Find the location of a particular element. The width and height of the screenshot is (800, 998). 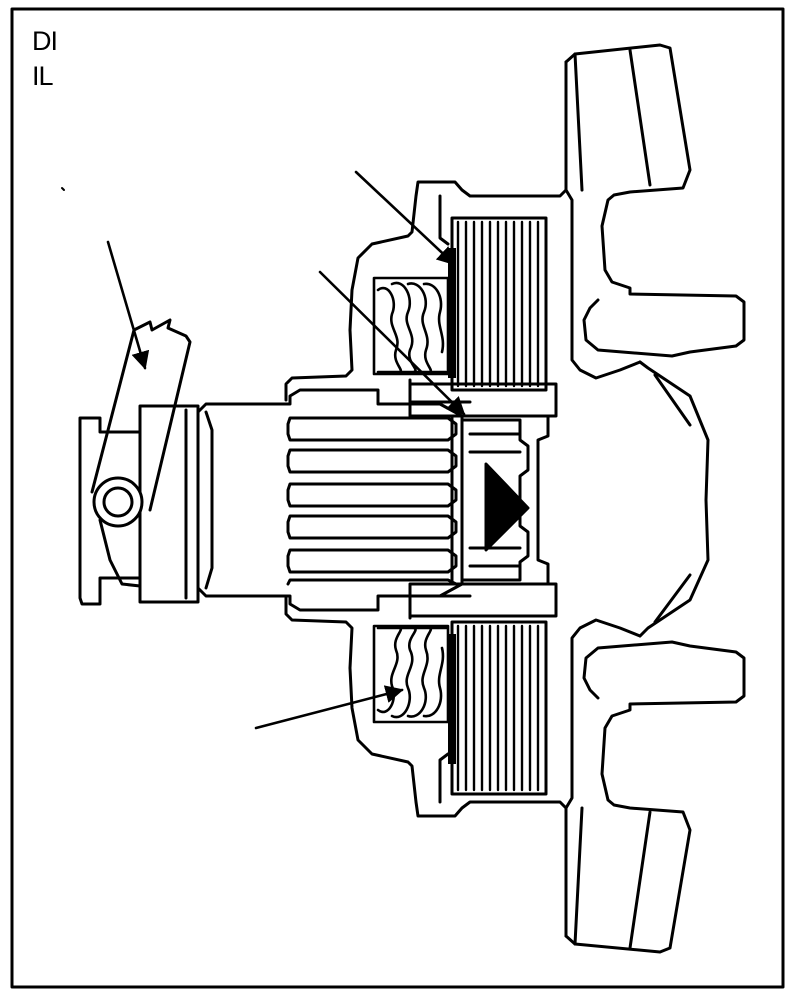

corner-label-di: DI is located at coordinates (45, 41).